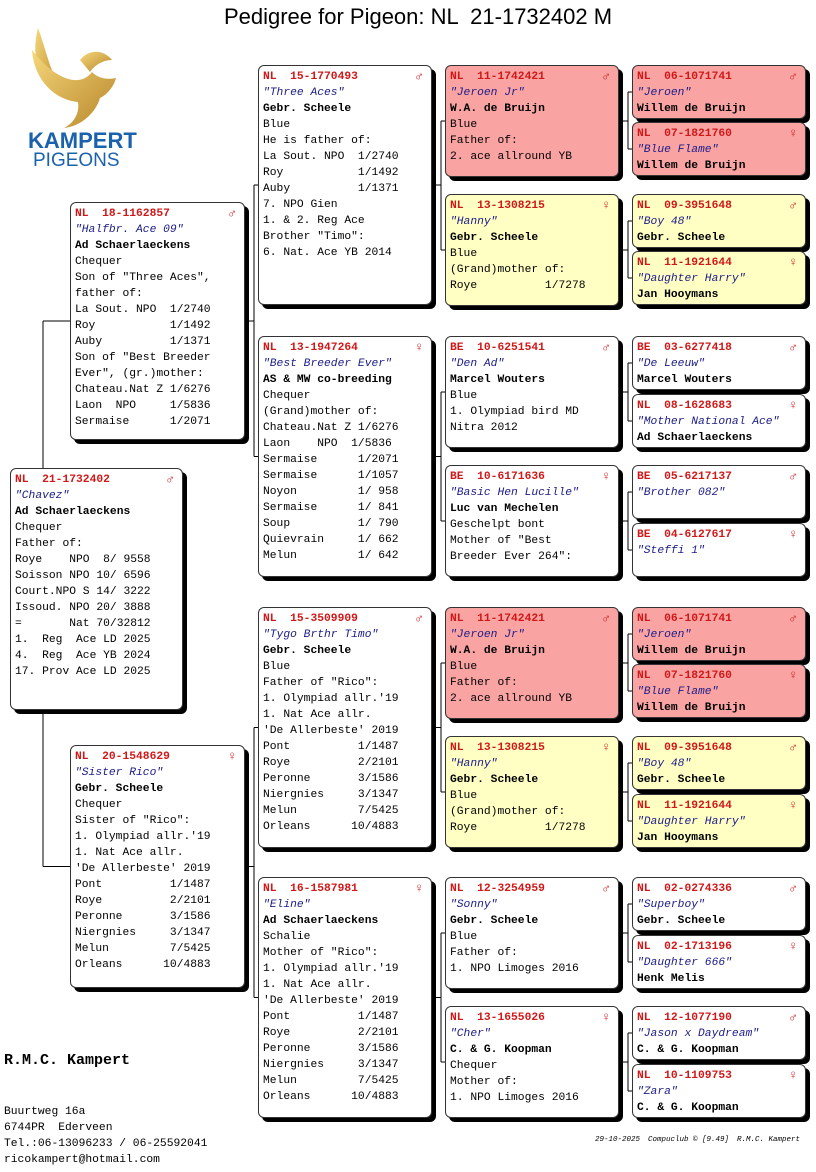  Describe the element at coordinates (684, 963) in the screenshot. I see `pigeon-name: "Daughter 666"` at that location.